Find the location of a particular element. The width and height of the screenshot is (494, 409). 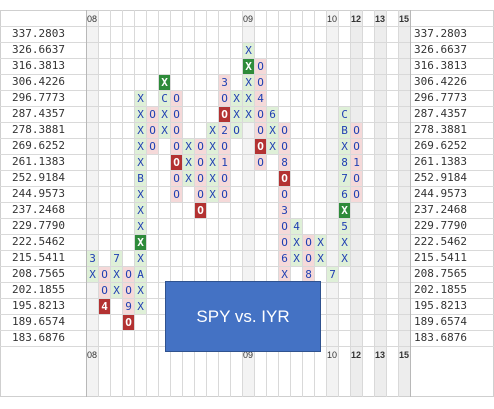

price-label-right: 195.8213 is located at coordinates (440, 305).